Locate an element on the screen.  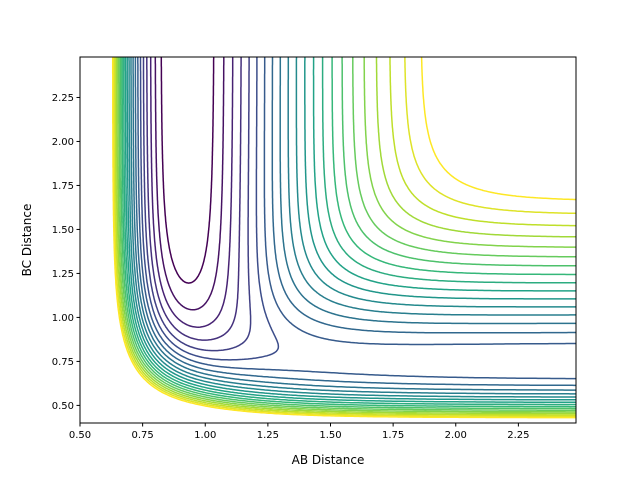
y-tick-label: 0.75 is located at coordinates (63, 362).